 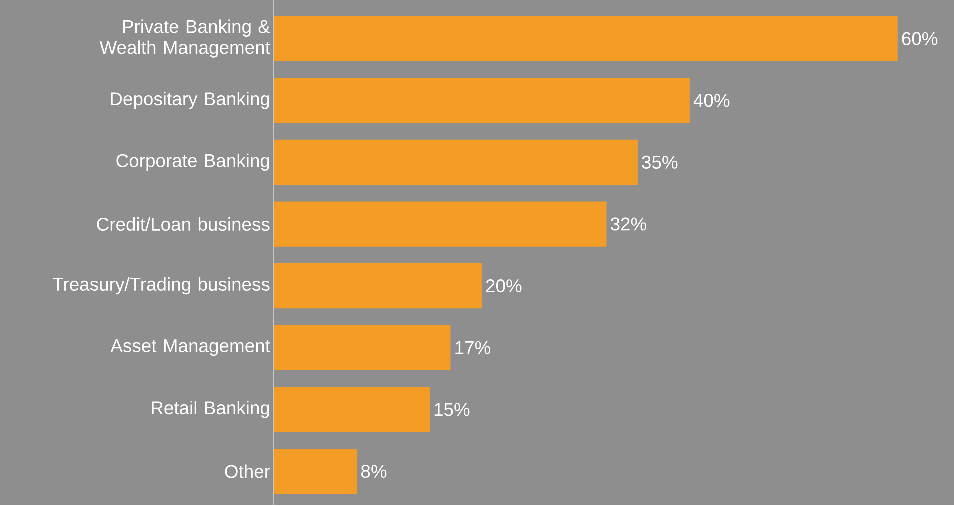 I want to click on y-tick-label: Depositary Banking, so click(x=190, y=101).